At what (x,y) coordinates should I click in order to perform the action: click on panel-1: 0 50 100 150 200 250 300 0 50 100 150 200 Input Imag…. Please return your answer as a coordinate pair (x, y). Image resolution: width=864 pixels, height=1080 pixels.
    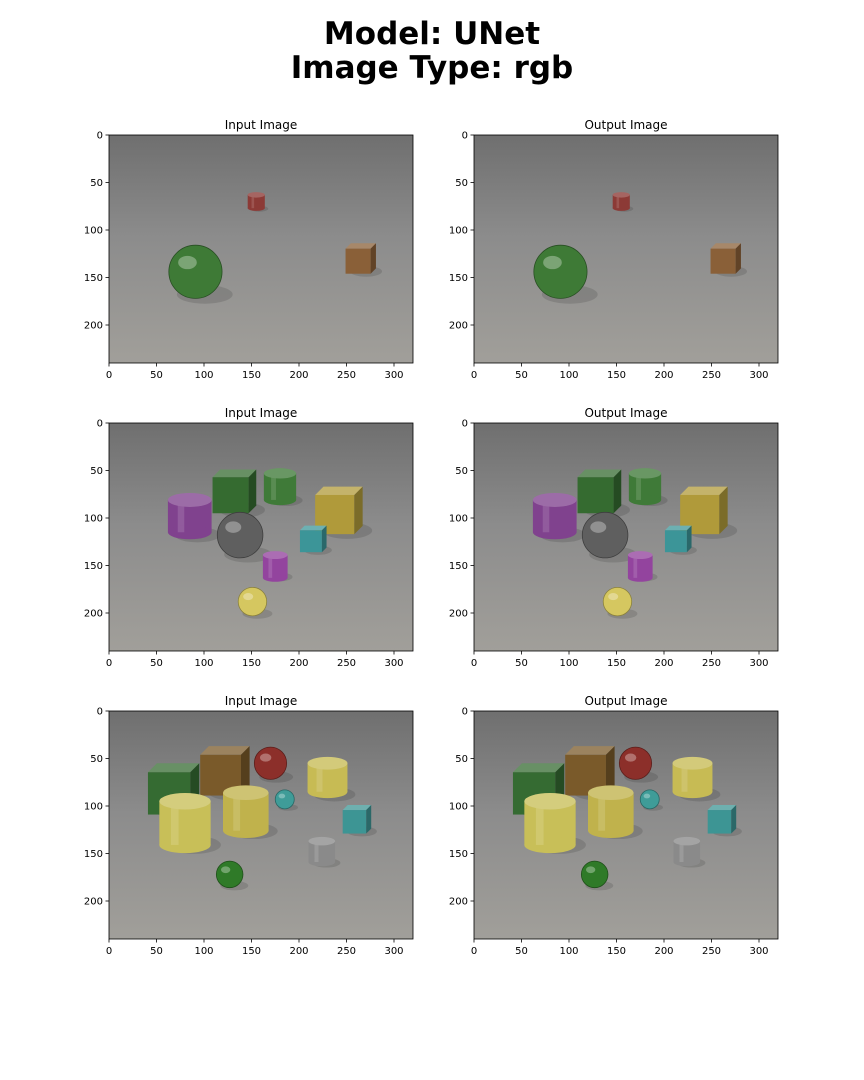
    Looking at the image, I should click on (249, 249).